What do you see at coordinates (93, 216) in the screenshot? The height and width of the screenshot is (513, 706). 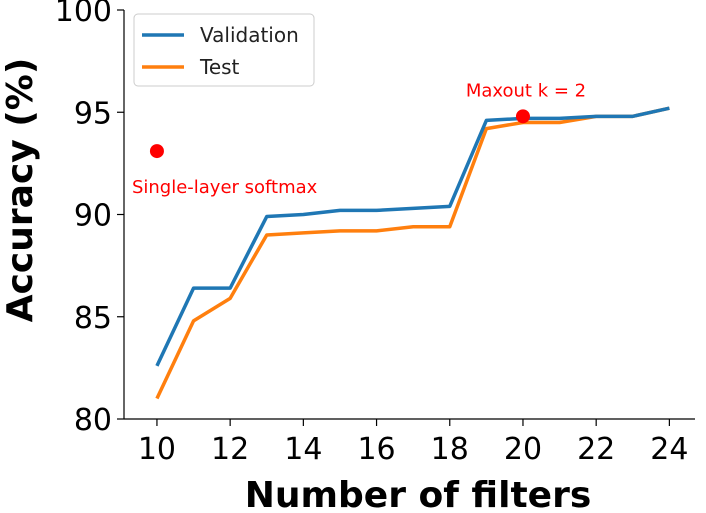 I see `y-tick-label: 90` at bounding box center [93, 216].